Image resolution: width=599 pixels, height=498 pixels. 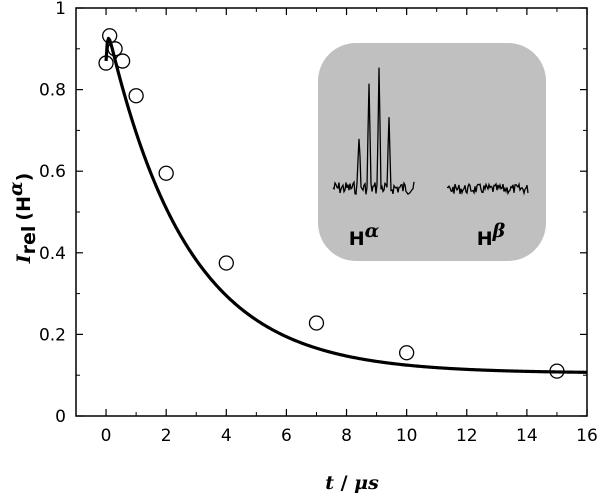 What do you see at coordinates (487, 188) in the screenshot?
I see `spectrum-h-beta` at bounding box center [487, 188].